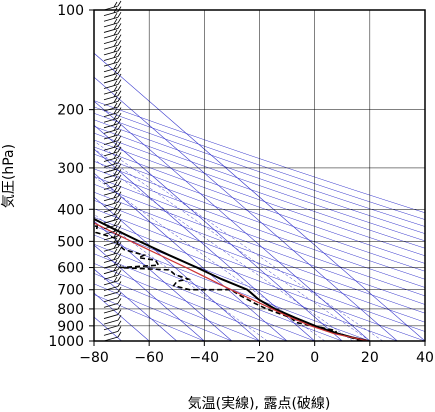 The height and width of the screenshot is (412, 435). I want to click on y-tick-label: 800, so click(70, 310).